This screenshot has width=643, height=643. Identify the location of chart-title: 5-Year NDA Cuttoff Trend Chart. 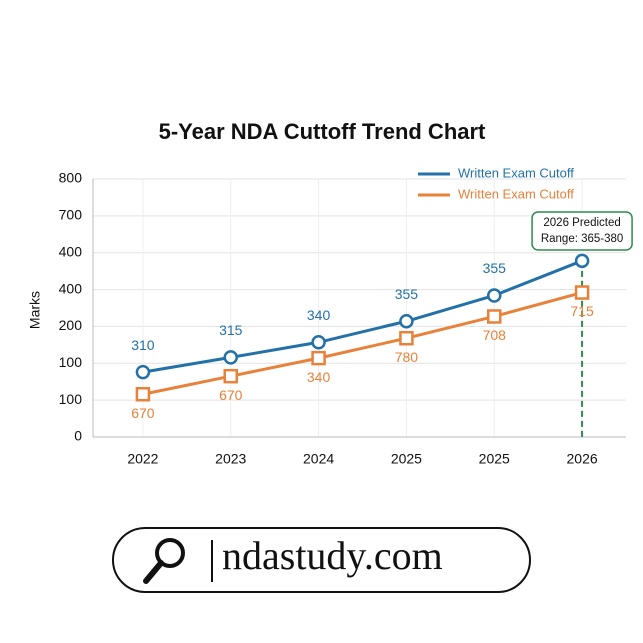
(322, 131).